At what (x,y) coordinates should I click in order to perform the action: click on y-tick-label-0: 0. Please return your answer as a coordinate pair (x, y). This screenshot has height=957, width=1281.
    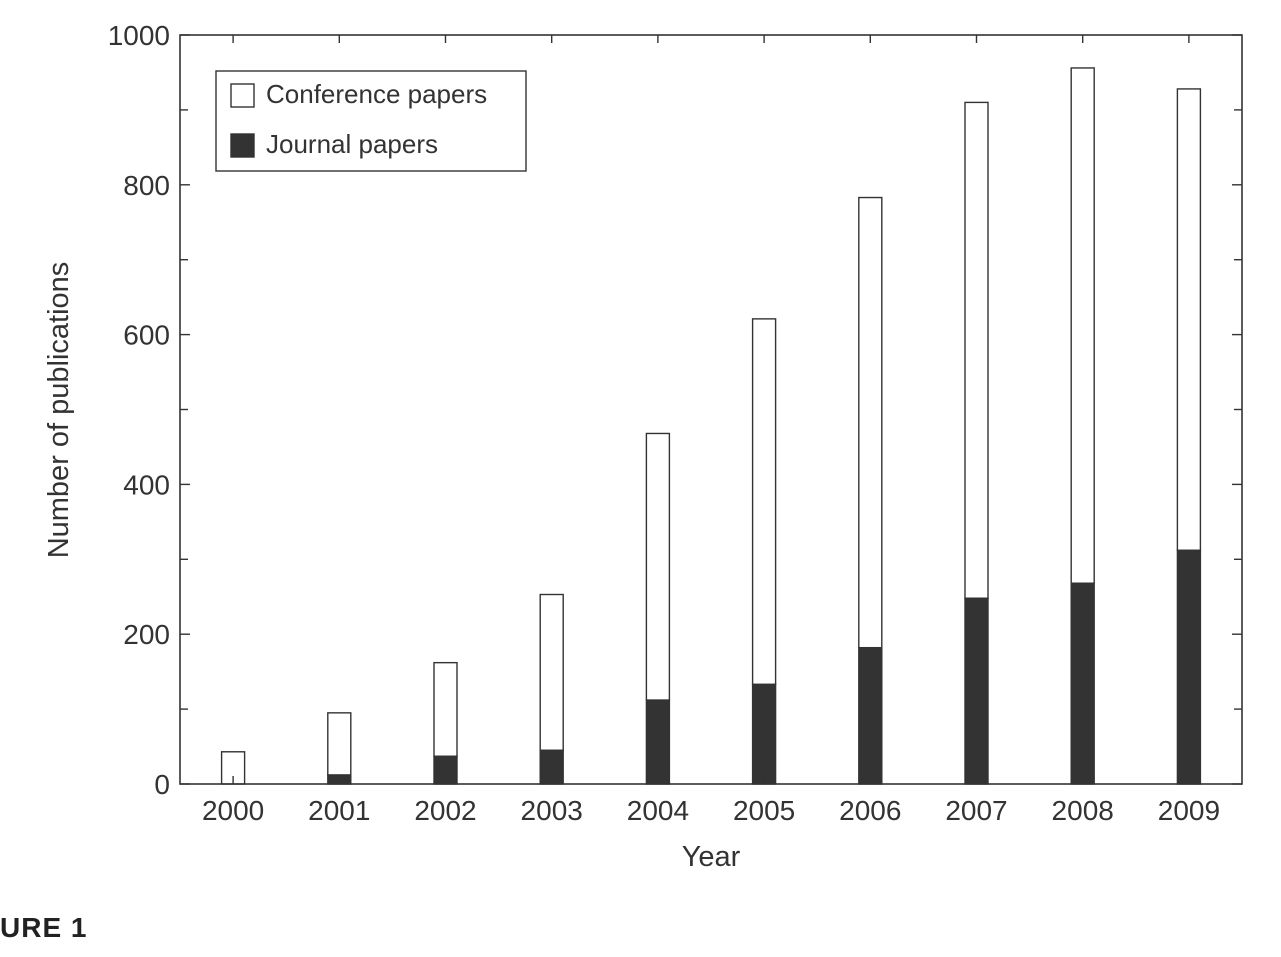
    Looking at the image, I should click on (162, 784).